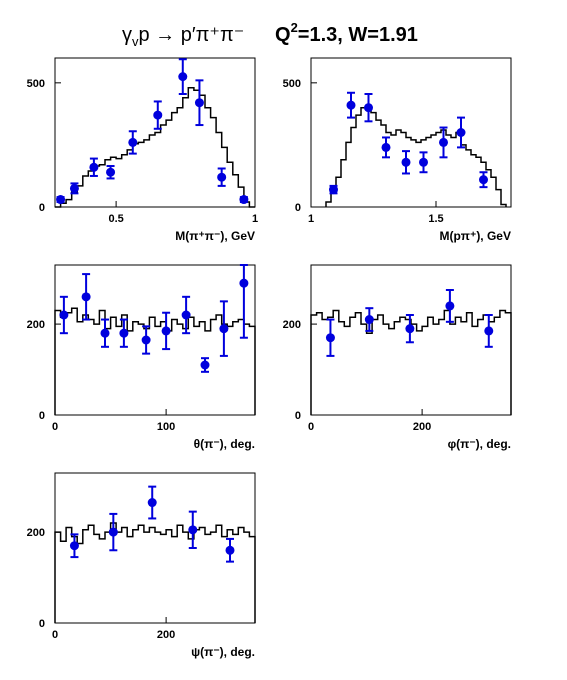 The height and width of the screenshot is (680, 567). I want to click on title-q-superscript: 2, so click(294, 27).